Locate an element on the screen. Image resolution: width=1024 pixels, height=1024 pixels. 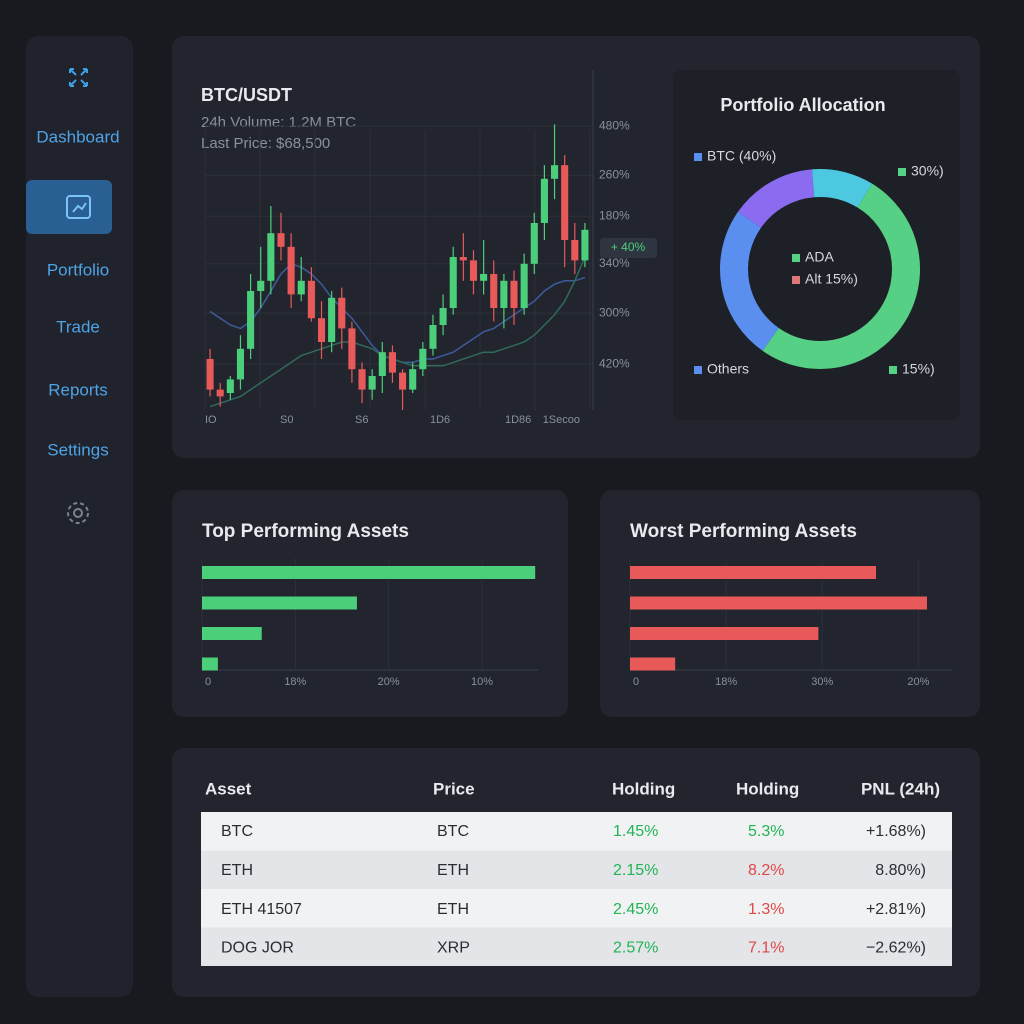
x-tick-label: 0 is located at coordinates (636, 682).